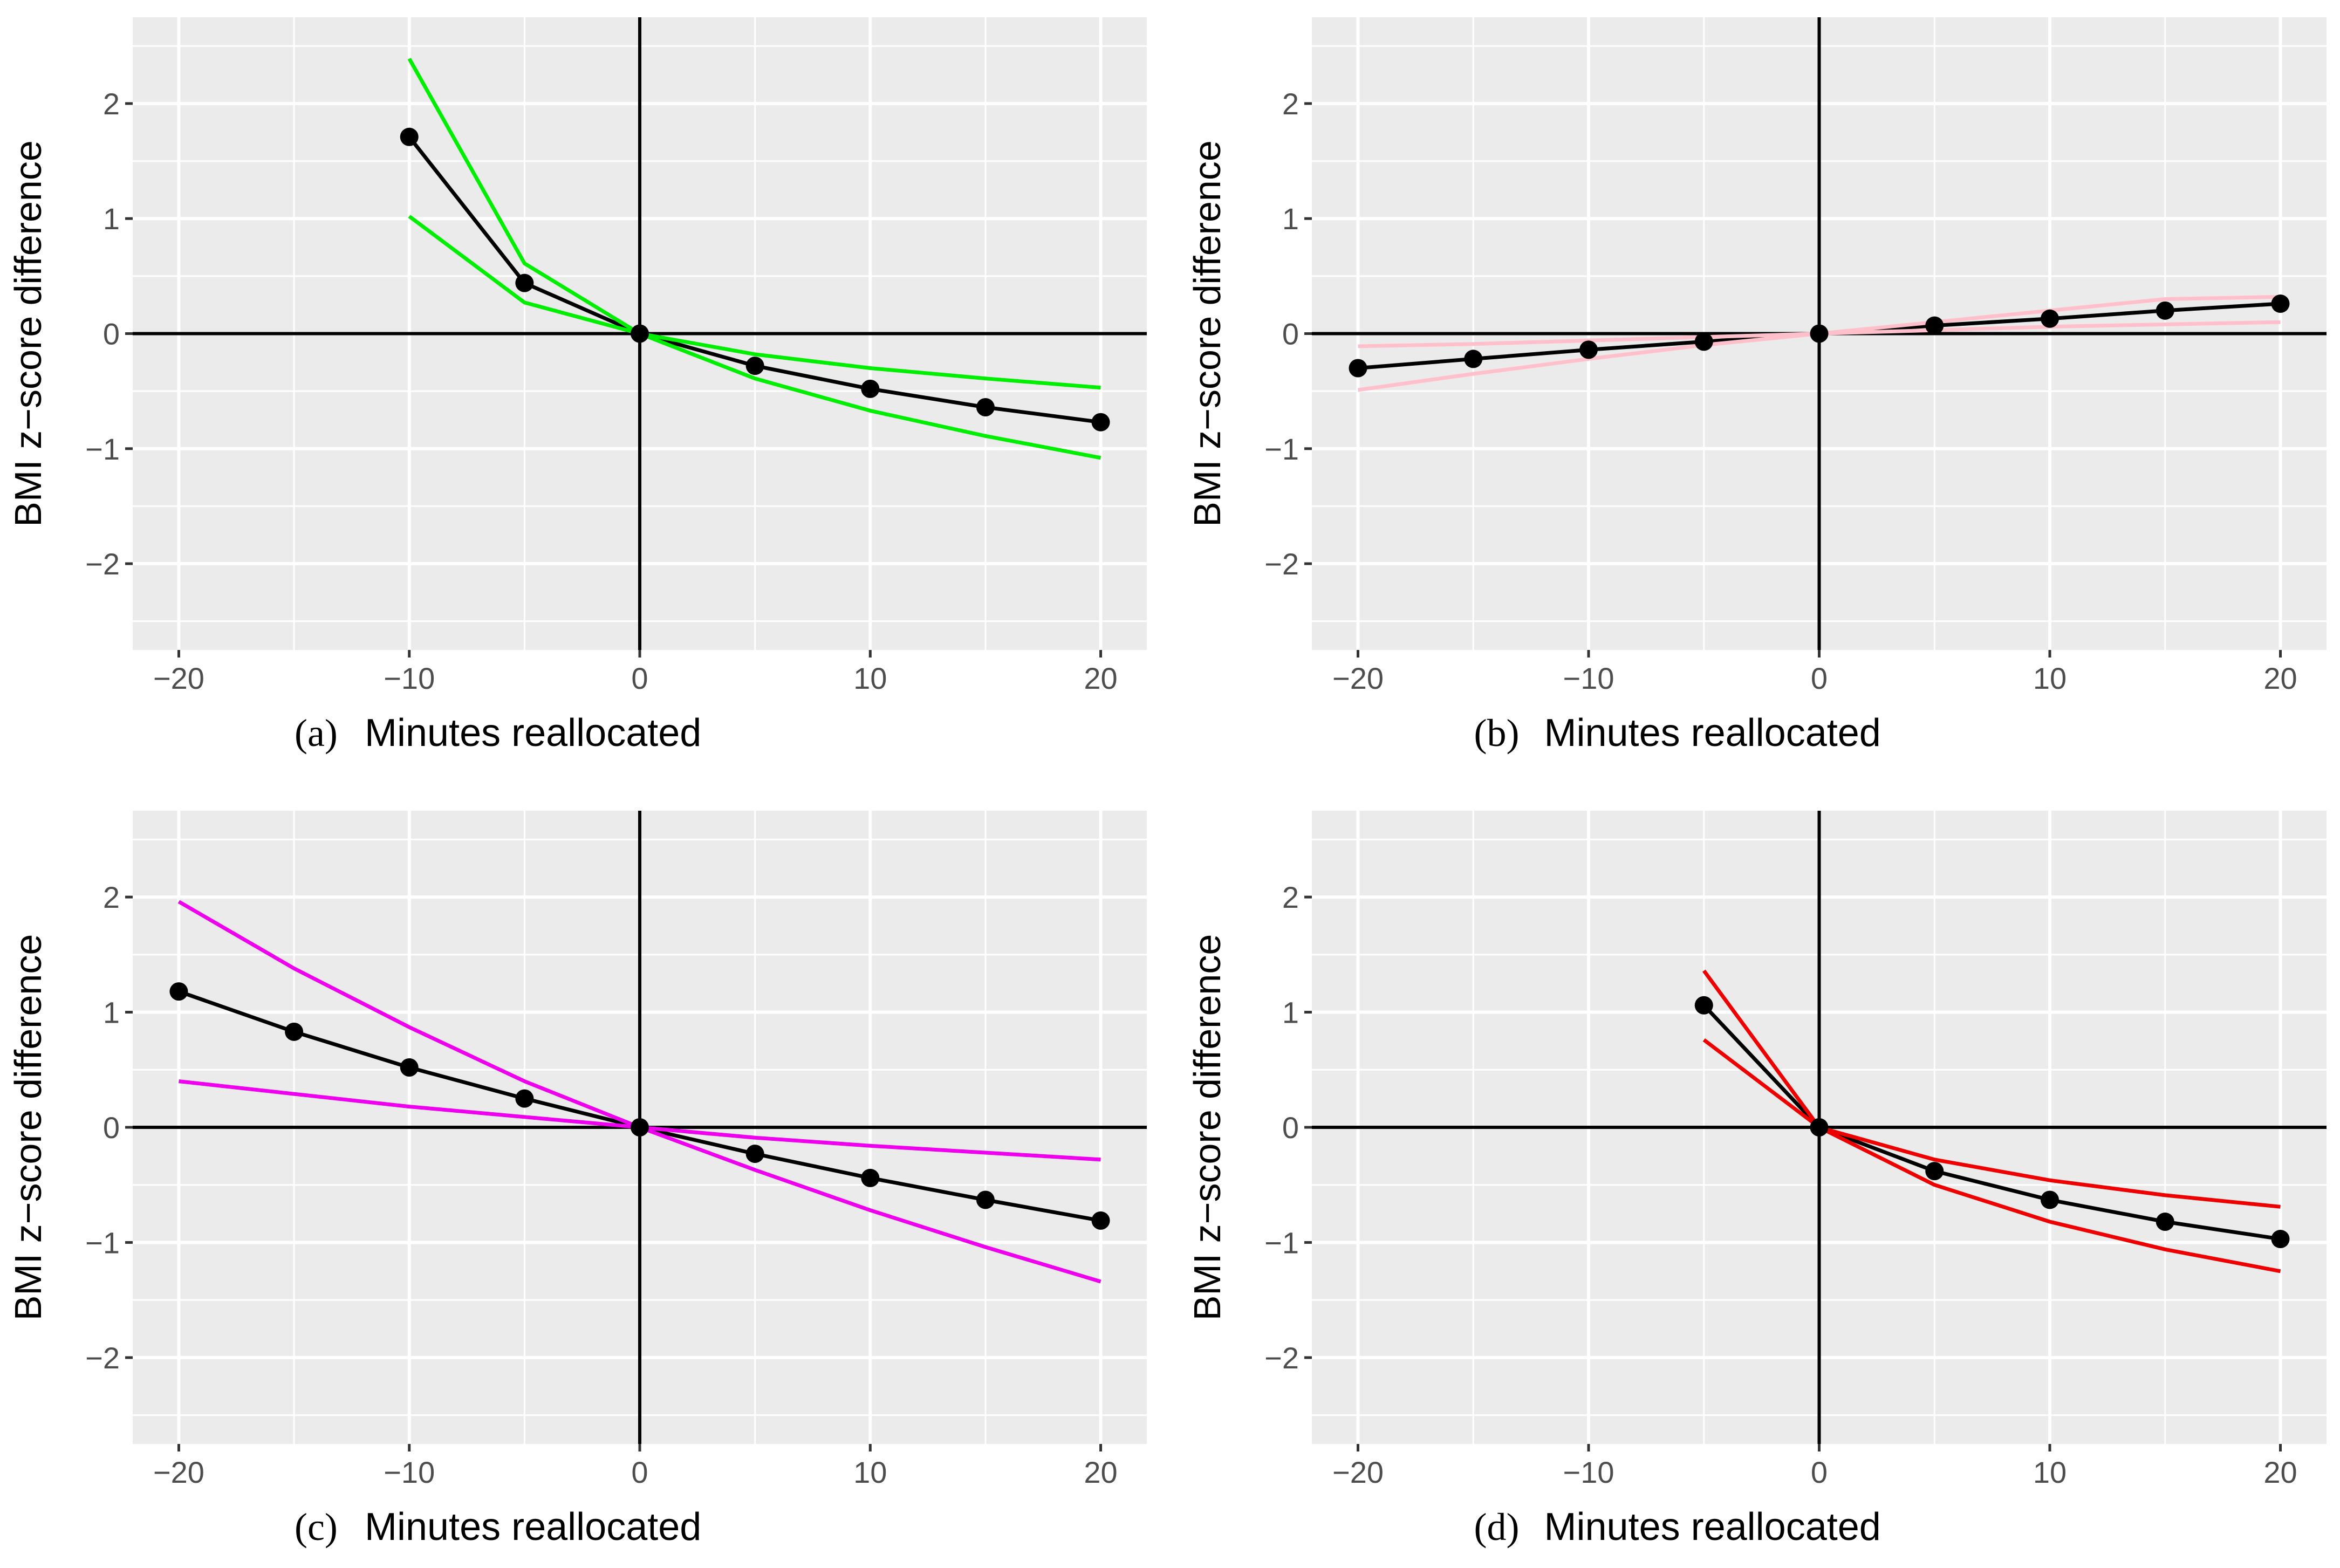 The image size is (2340, 1568). Describe the element at coordinates (316, 1527) in the screenshot. I see `panel-label: (c)` at that location.